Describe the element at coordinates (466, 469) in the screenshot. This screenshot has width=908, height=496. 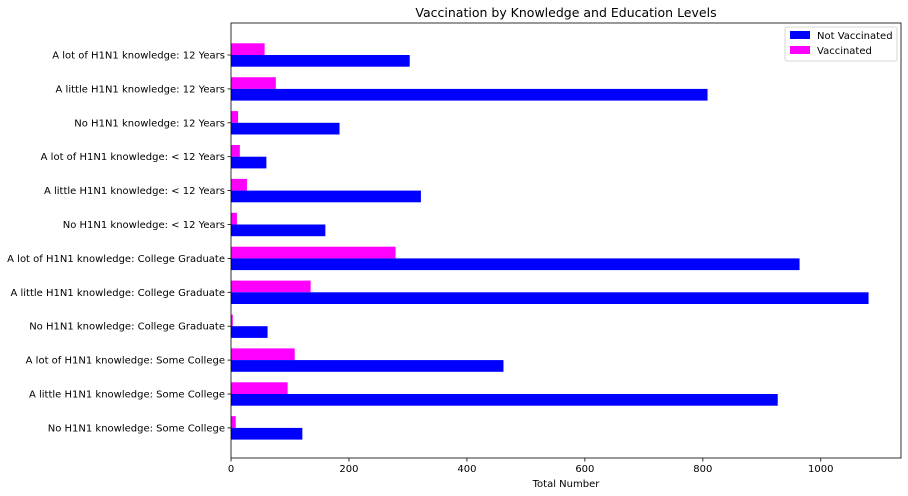
I see `x-tick-label: 400` at that location.